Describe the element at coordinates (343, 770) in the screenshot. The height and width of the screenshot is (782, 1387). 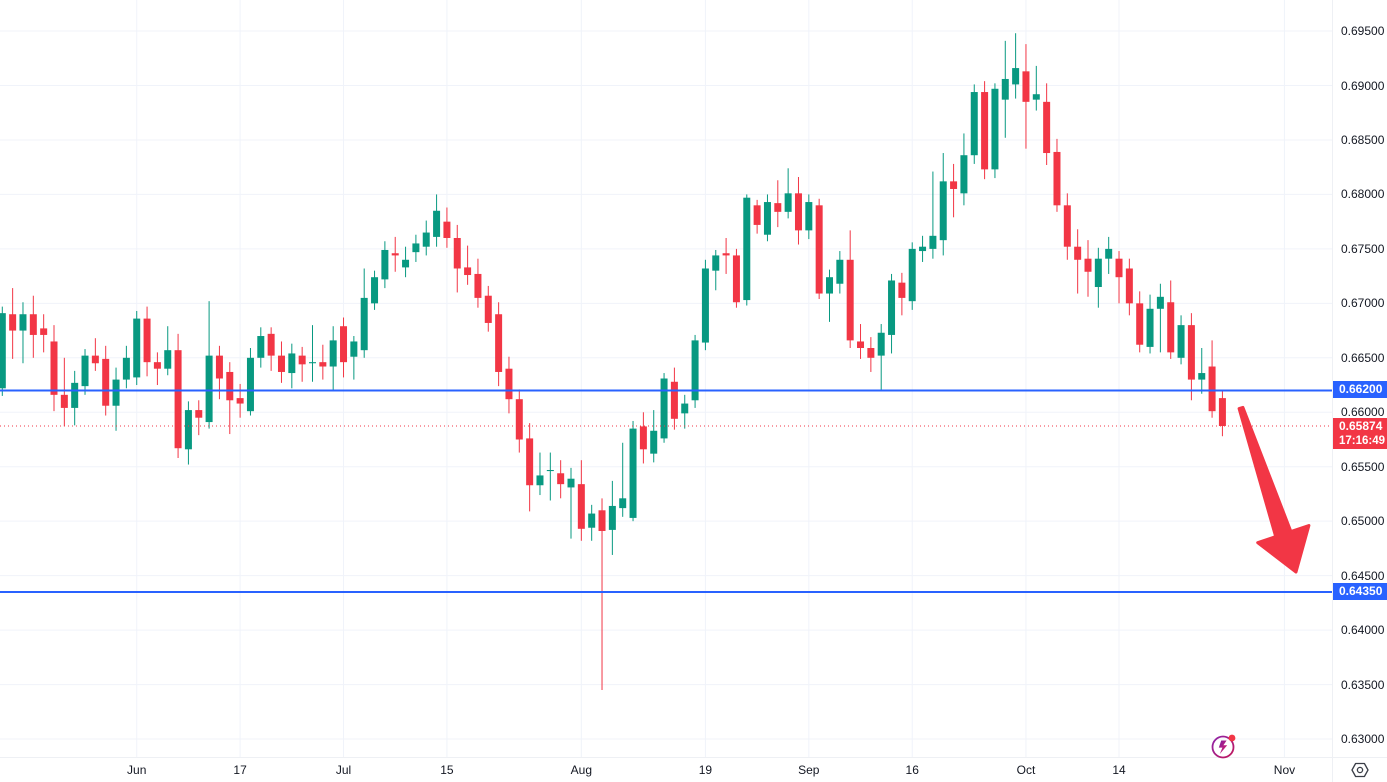
I see `time-tick-label: Jul` at that location.